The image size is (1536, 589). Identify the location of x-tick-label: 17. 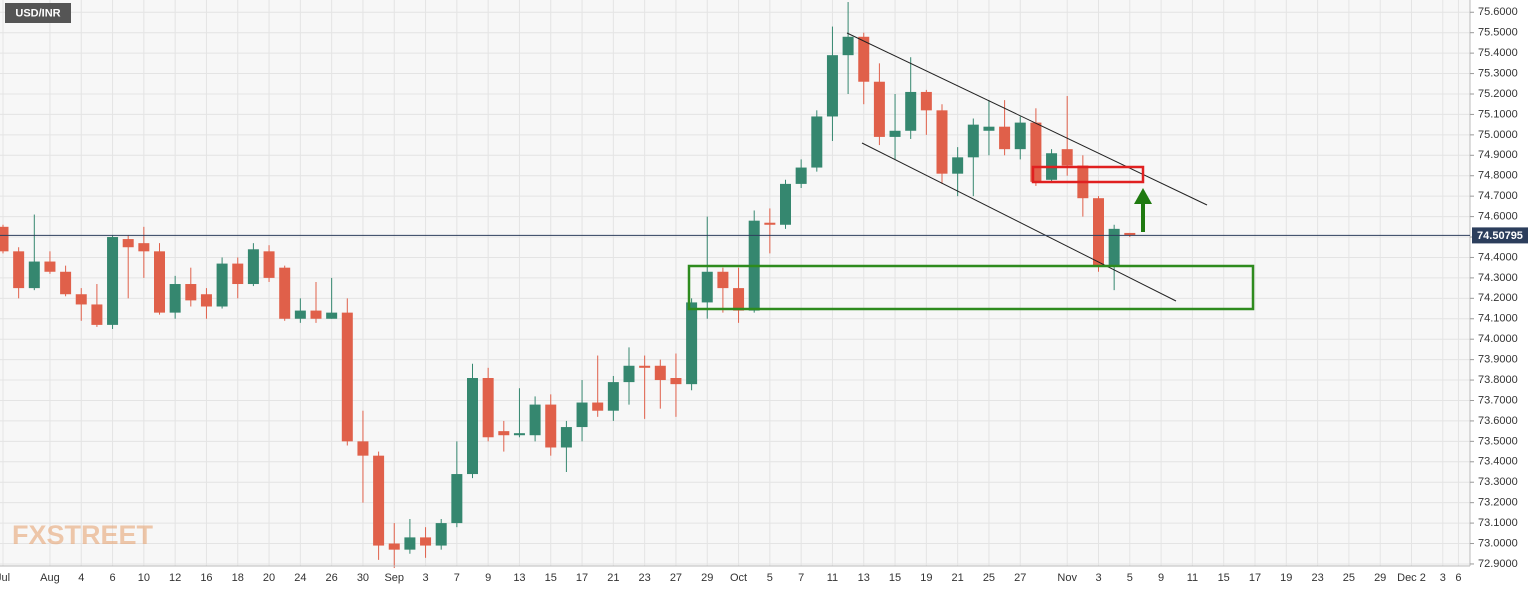
(1255, 578).